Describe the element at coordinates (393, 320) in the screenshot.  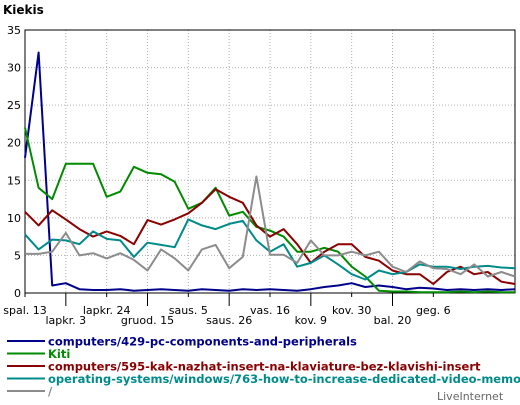
I see `x-tick-label: bal. 20` at that location.